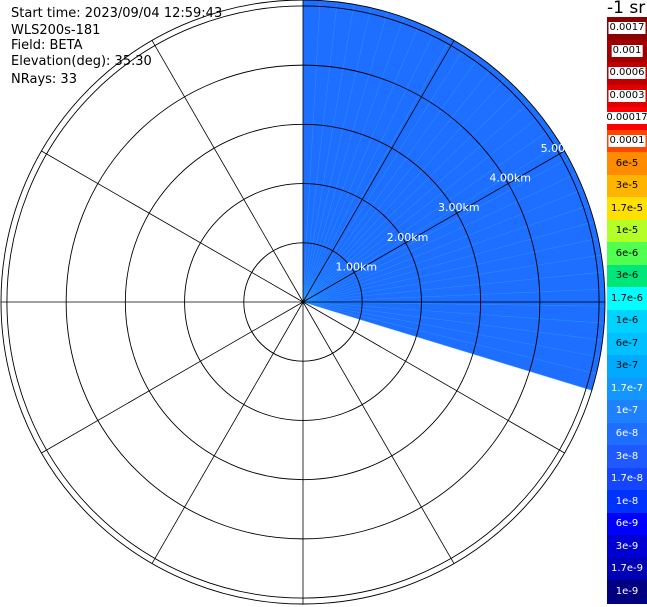 The width and height of the screenshot is (647, 607). I want to click on colorbar-label: 3e-6, so click(627, 276).